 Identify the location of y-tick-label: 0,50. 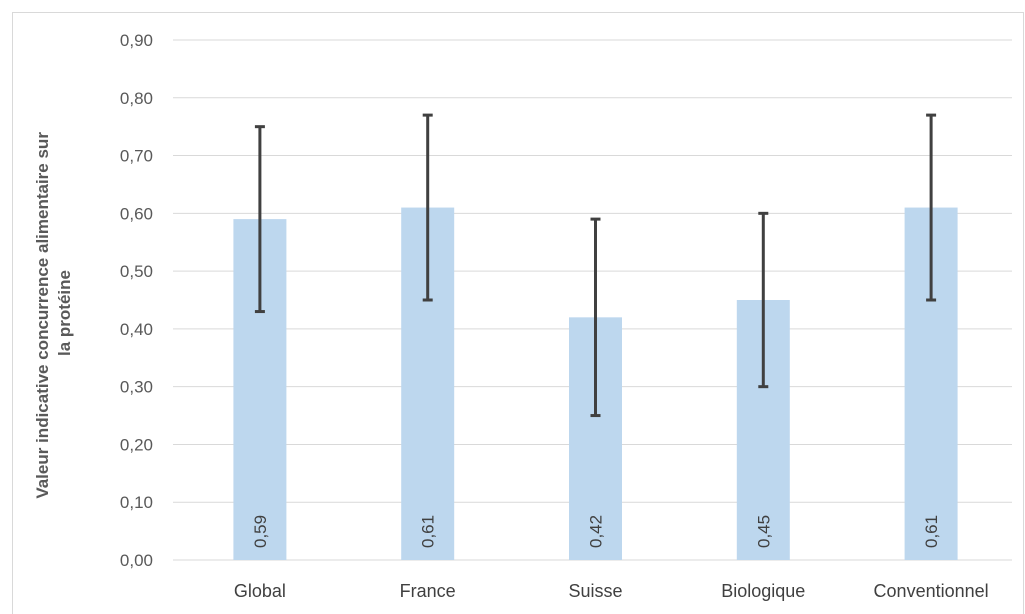
(136, 271).